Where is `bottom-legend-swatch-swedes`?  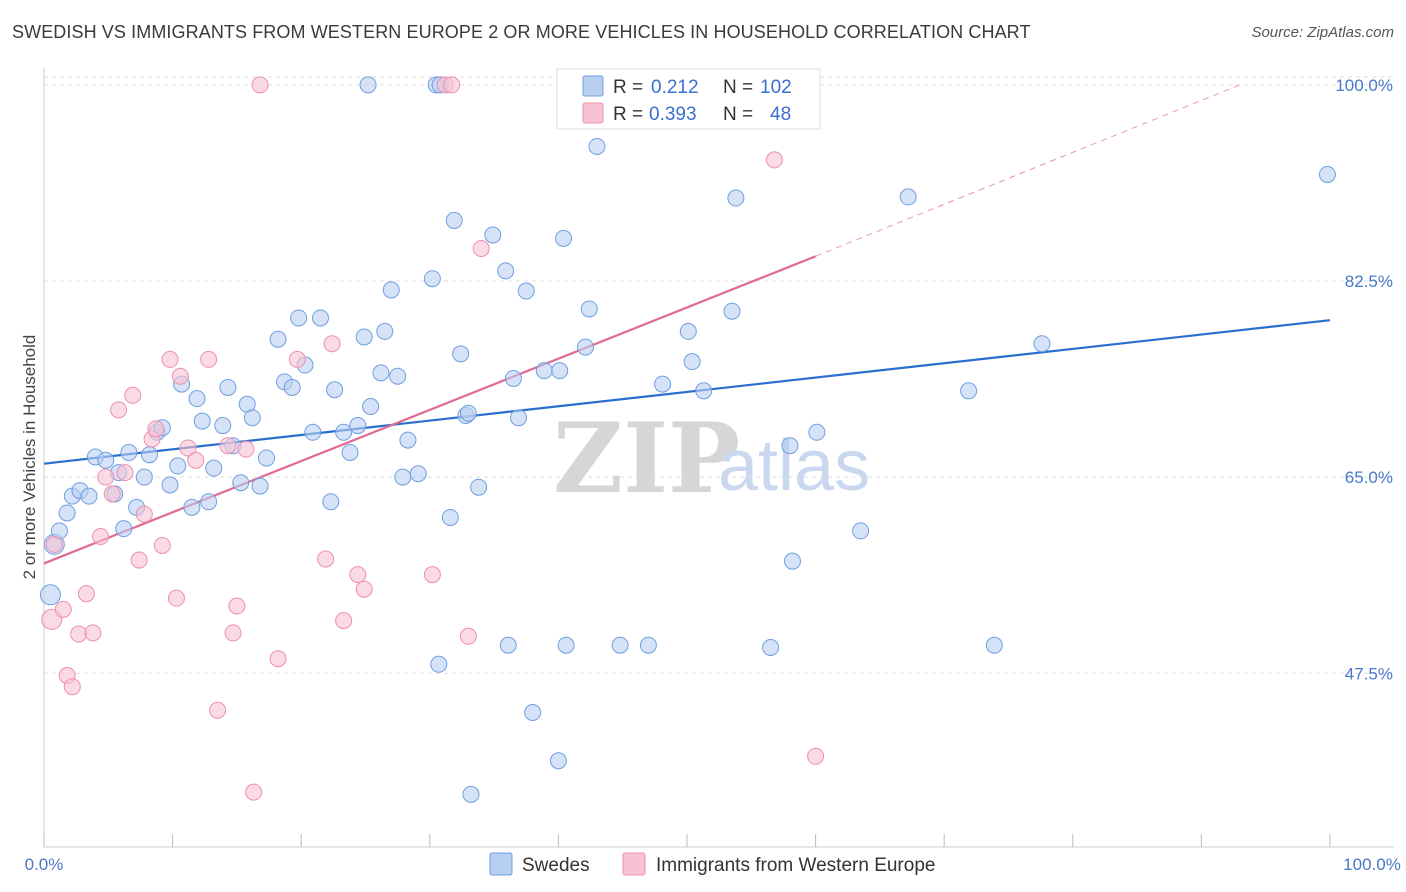 bottom-legend-swatch-swedes is located at coordinates (501, 864).